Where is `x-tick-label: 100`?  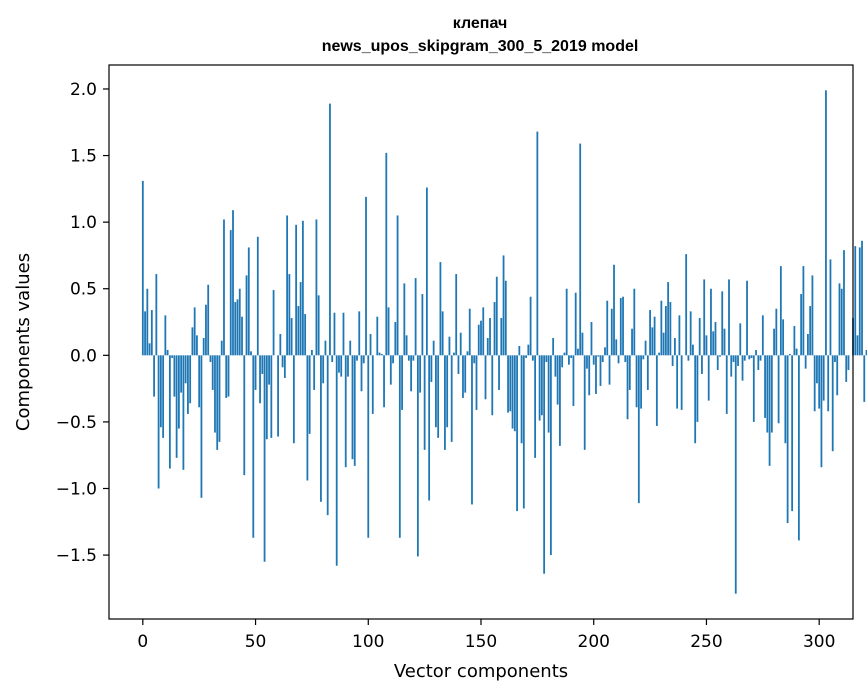 x-tick-label: 100 is located at coordinates (368, 642).